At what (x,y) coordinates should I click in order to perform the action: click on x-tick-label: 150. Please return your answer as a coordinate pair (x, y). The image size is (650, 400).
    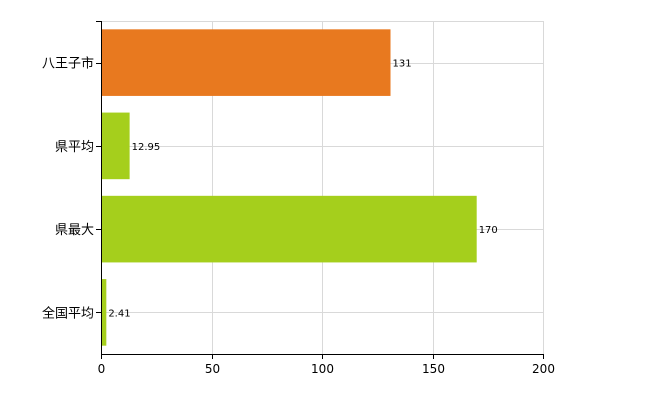
    Looking at the image, I should click on (433, 369).